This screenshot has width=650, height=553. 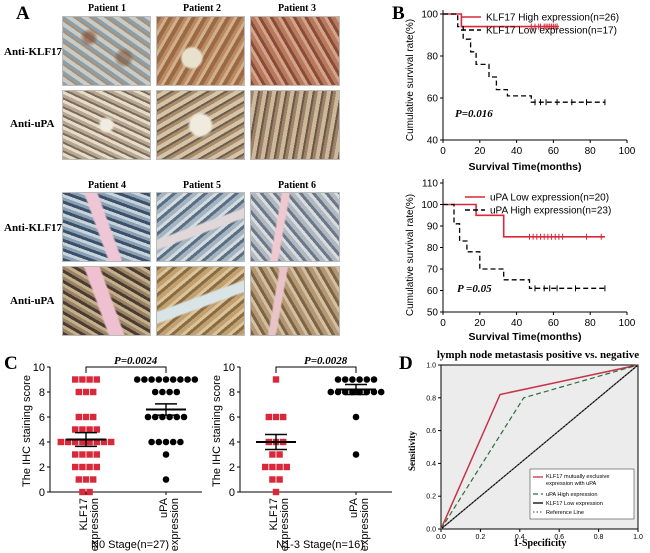 I want to click on km-klf17-lines, so click(x=524, y=58).